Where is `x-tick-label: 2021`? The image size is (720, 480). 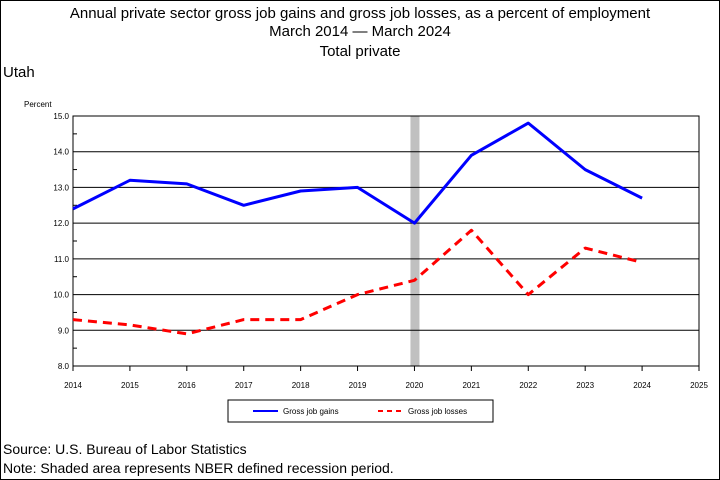 x-tick-label: 2021 is located at coordinates (471, 385).